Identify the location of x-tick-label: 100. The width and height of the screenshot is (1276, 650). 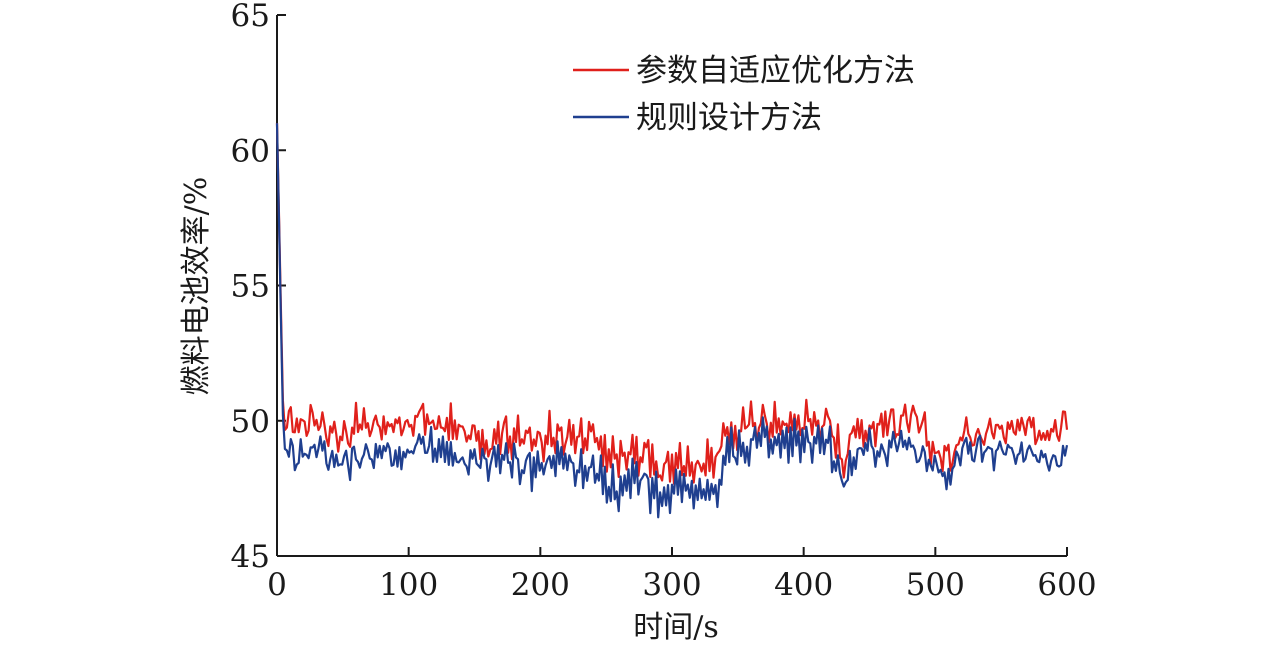
(408, 585).